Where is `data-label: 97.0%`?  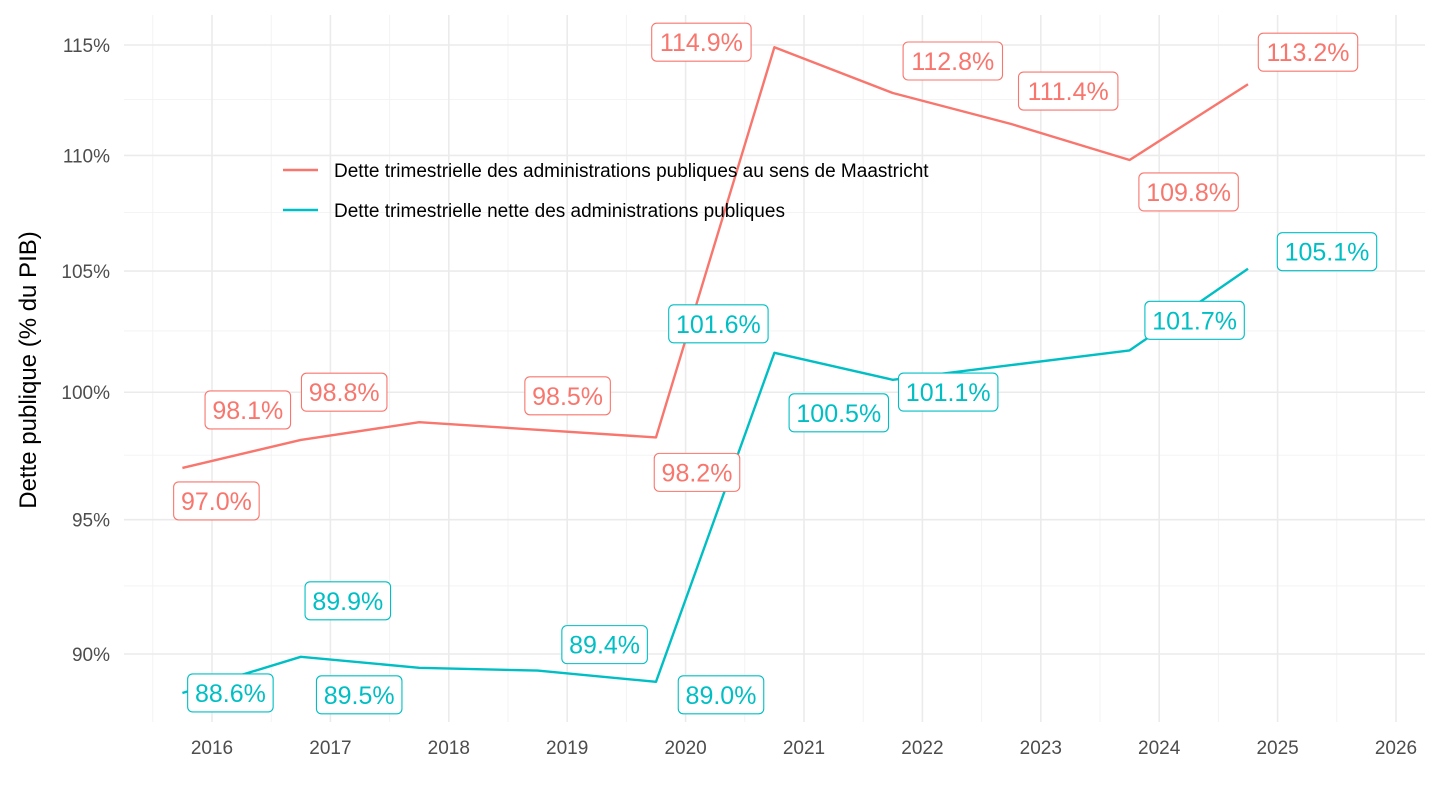 data-label: 97.0% is located at coordinates (216, 501).